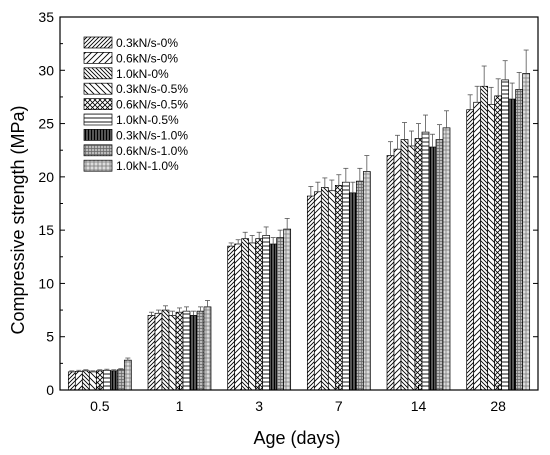  I want to click on legend-label: 0.6kN/s-1.0%, so click(152, 151).